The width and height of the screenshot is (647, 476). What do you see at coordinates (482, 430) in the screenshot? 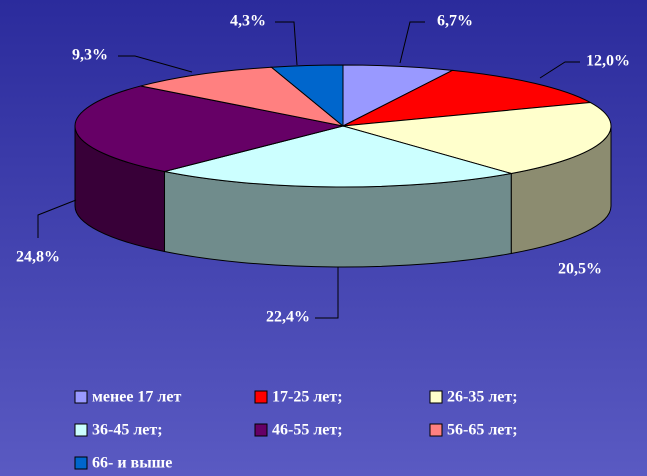
I see `legend-label: 56-65 лет;` at bounding box center [482, 430].